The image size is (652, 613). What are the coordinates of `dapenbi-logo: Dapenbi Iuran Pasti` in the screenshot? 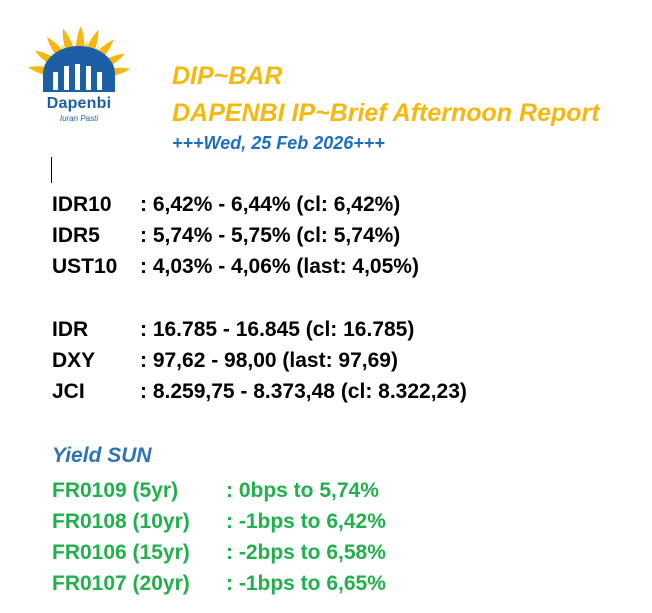 It's located at (84, 72).